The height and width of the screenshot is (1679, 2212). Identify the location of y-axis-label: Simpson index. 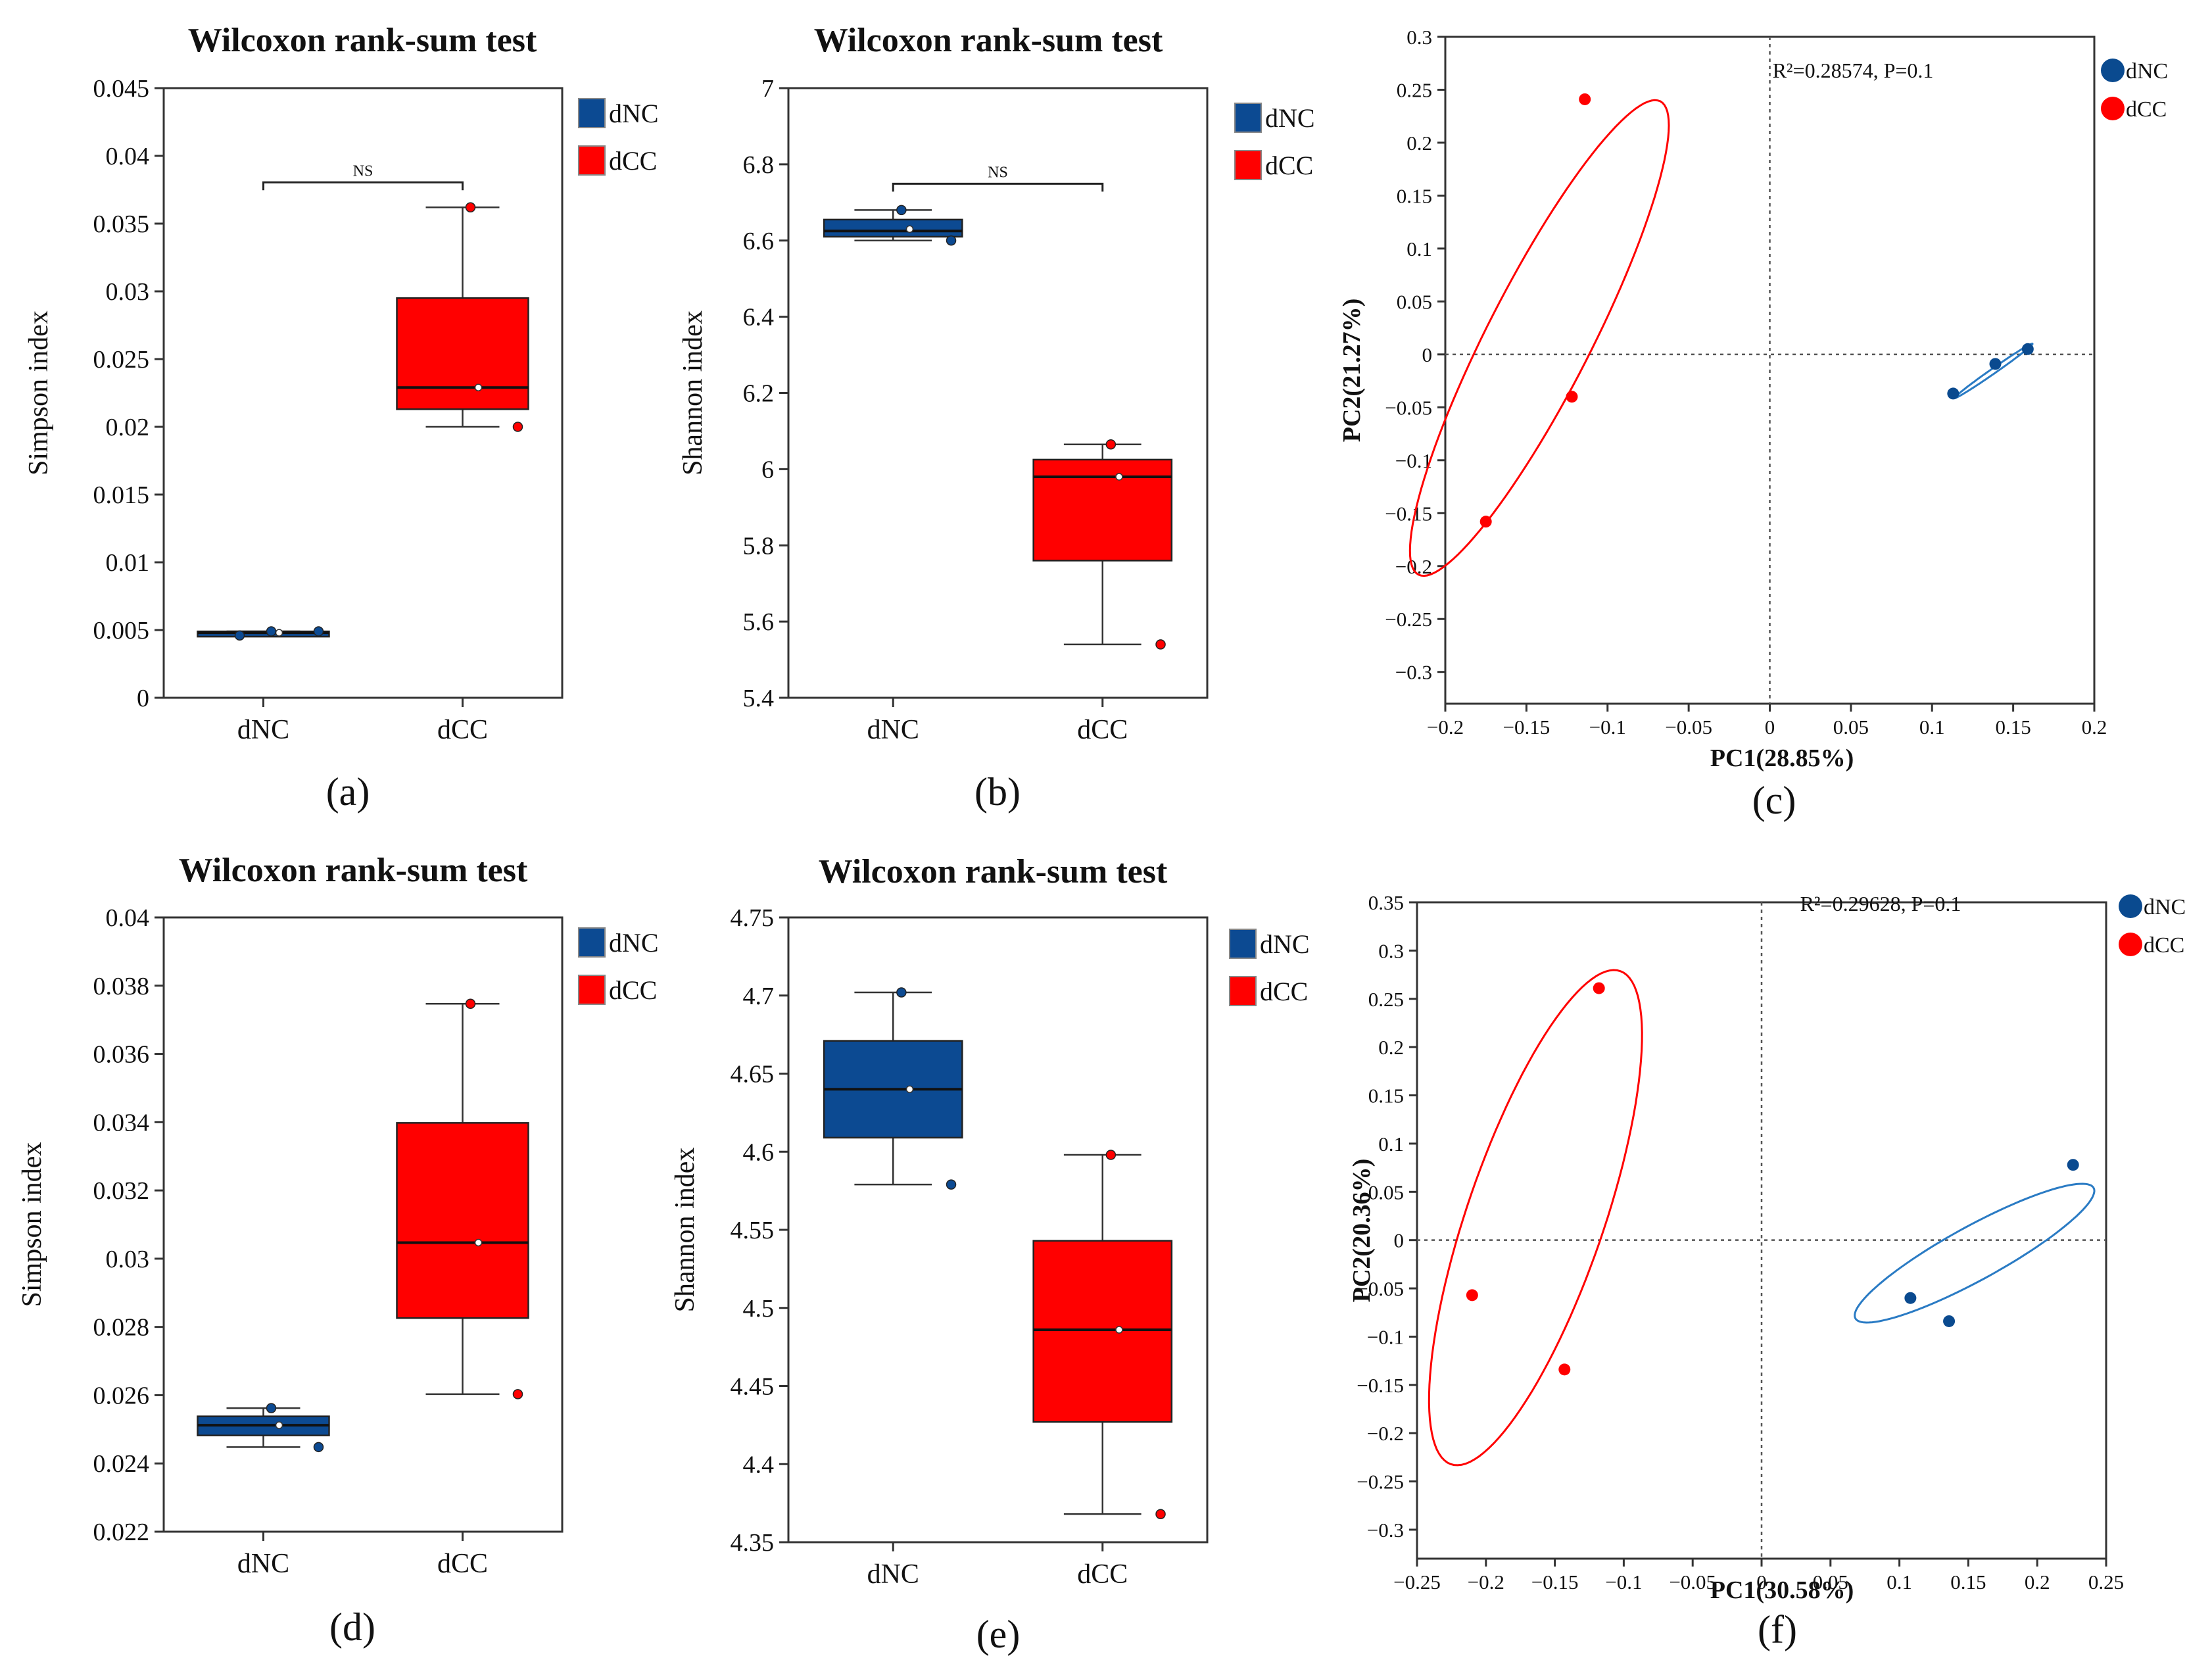
(39, 393).